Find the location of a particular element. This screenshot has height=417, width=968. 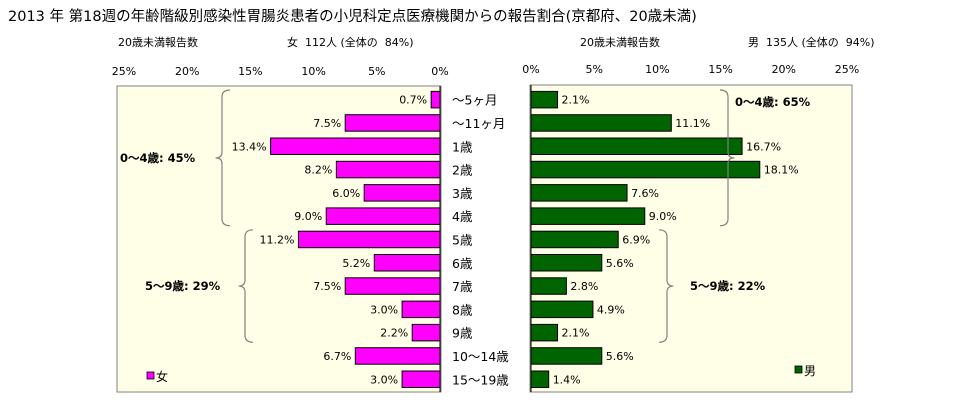

female-value-label: 5.2% is located at coordinates (356, 263).